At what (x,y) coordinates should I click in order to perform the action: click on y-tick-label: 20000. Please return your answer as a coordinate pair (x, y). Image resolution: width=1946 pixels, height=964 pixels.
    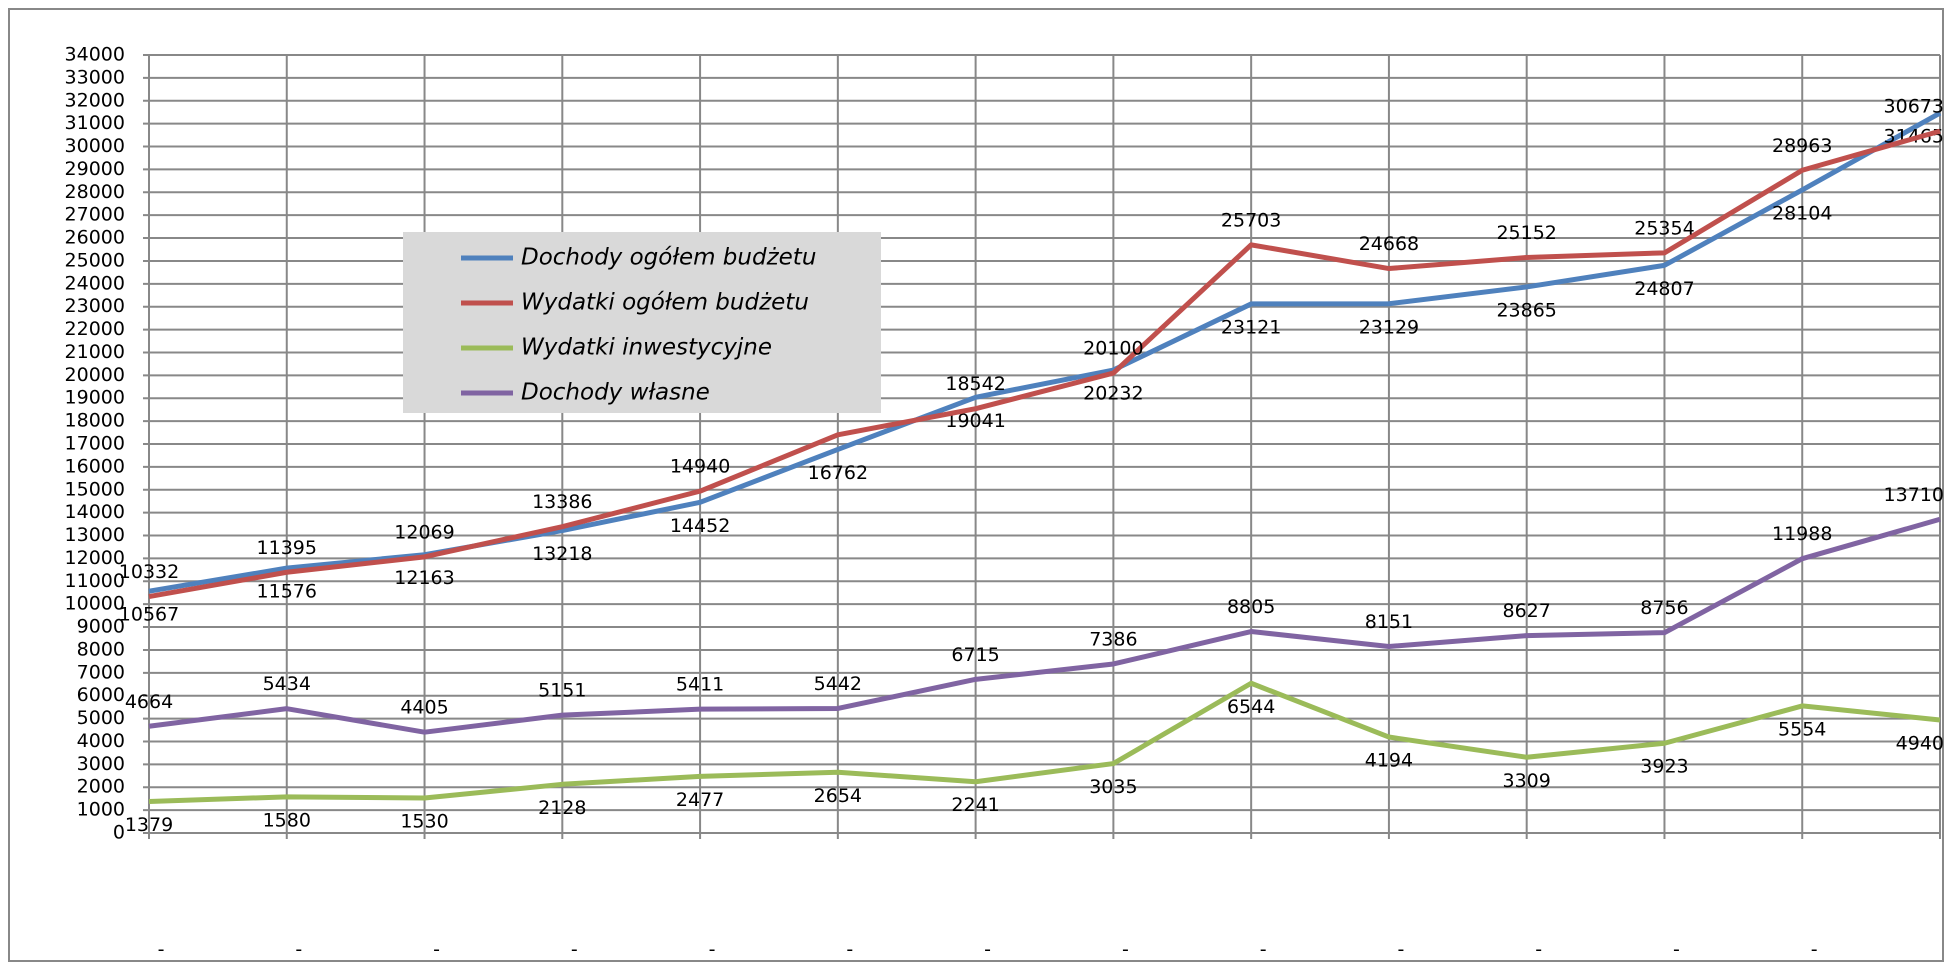
    Looking at the image, I should click on (95, 375).